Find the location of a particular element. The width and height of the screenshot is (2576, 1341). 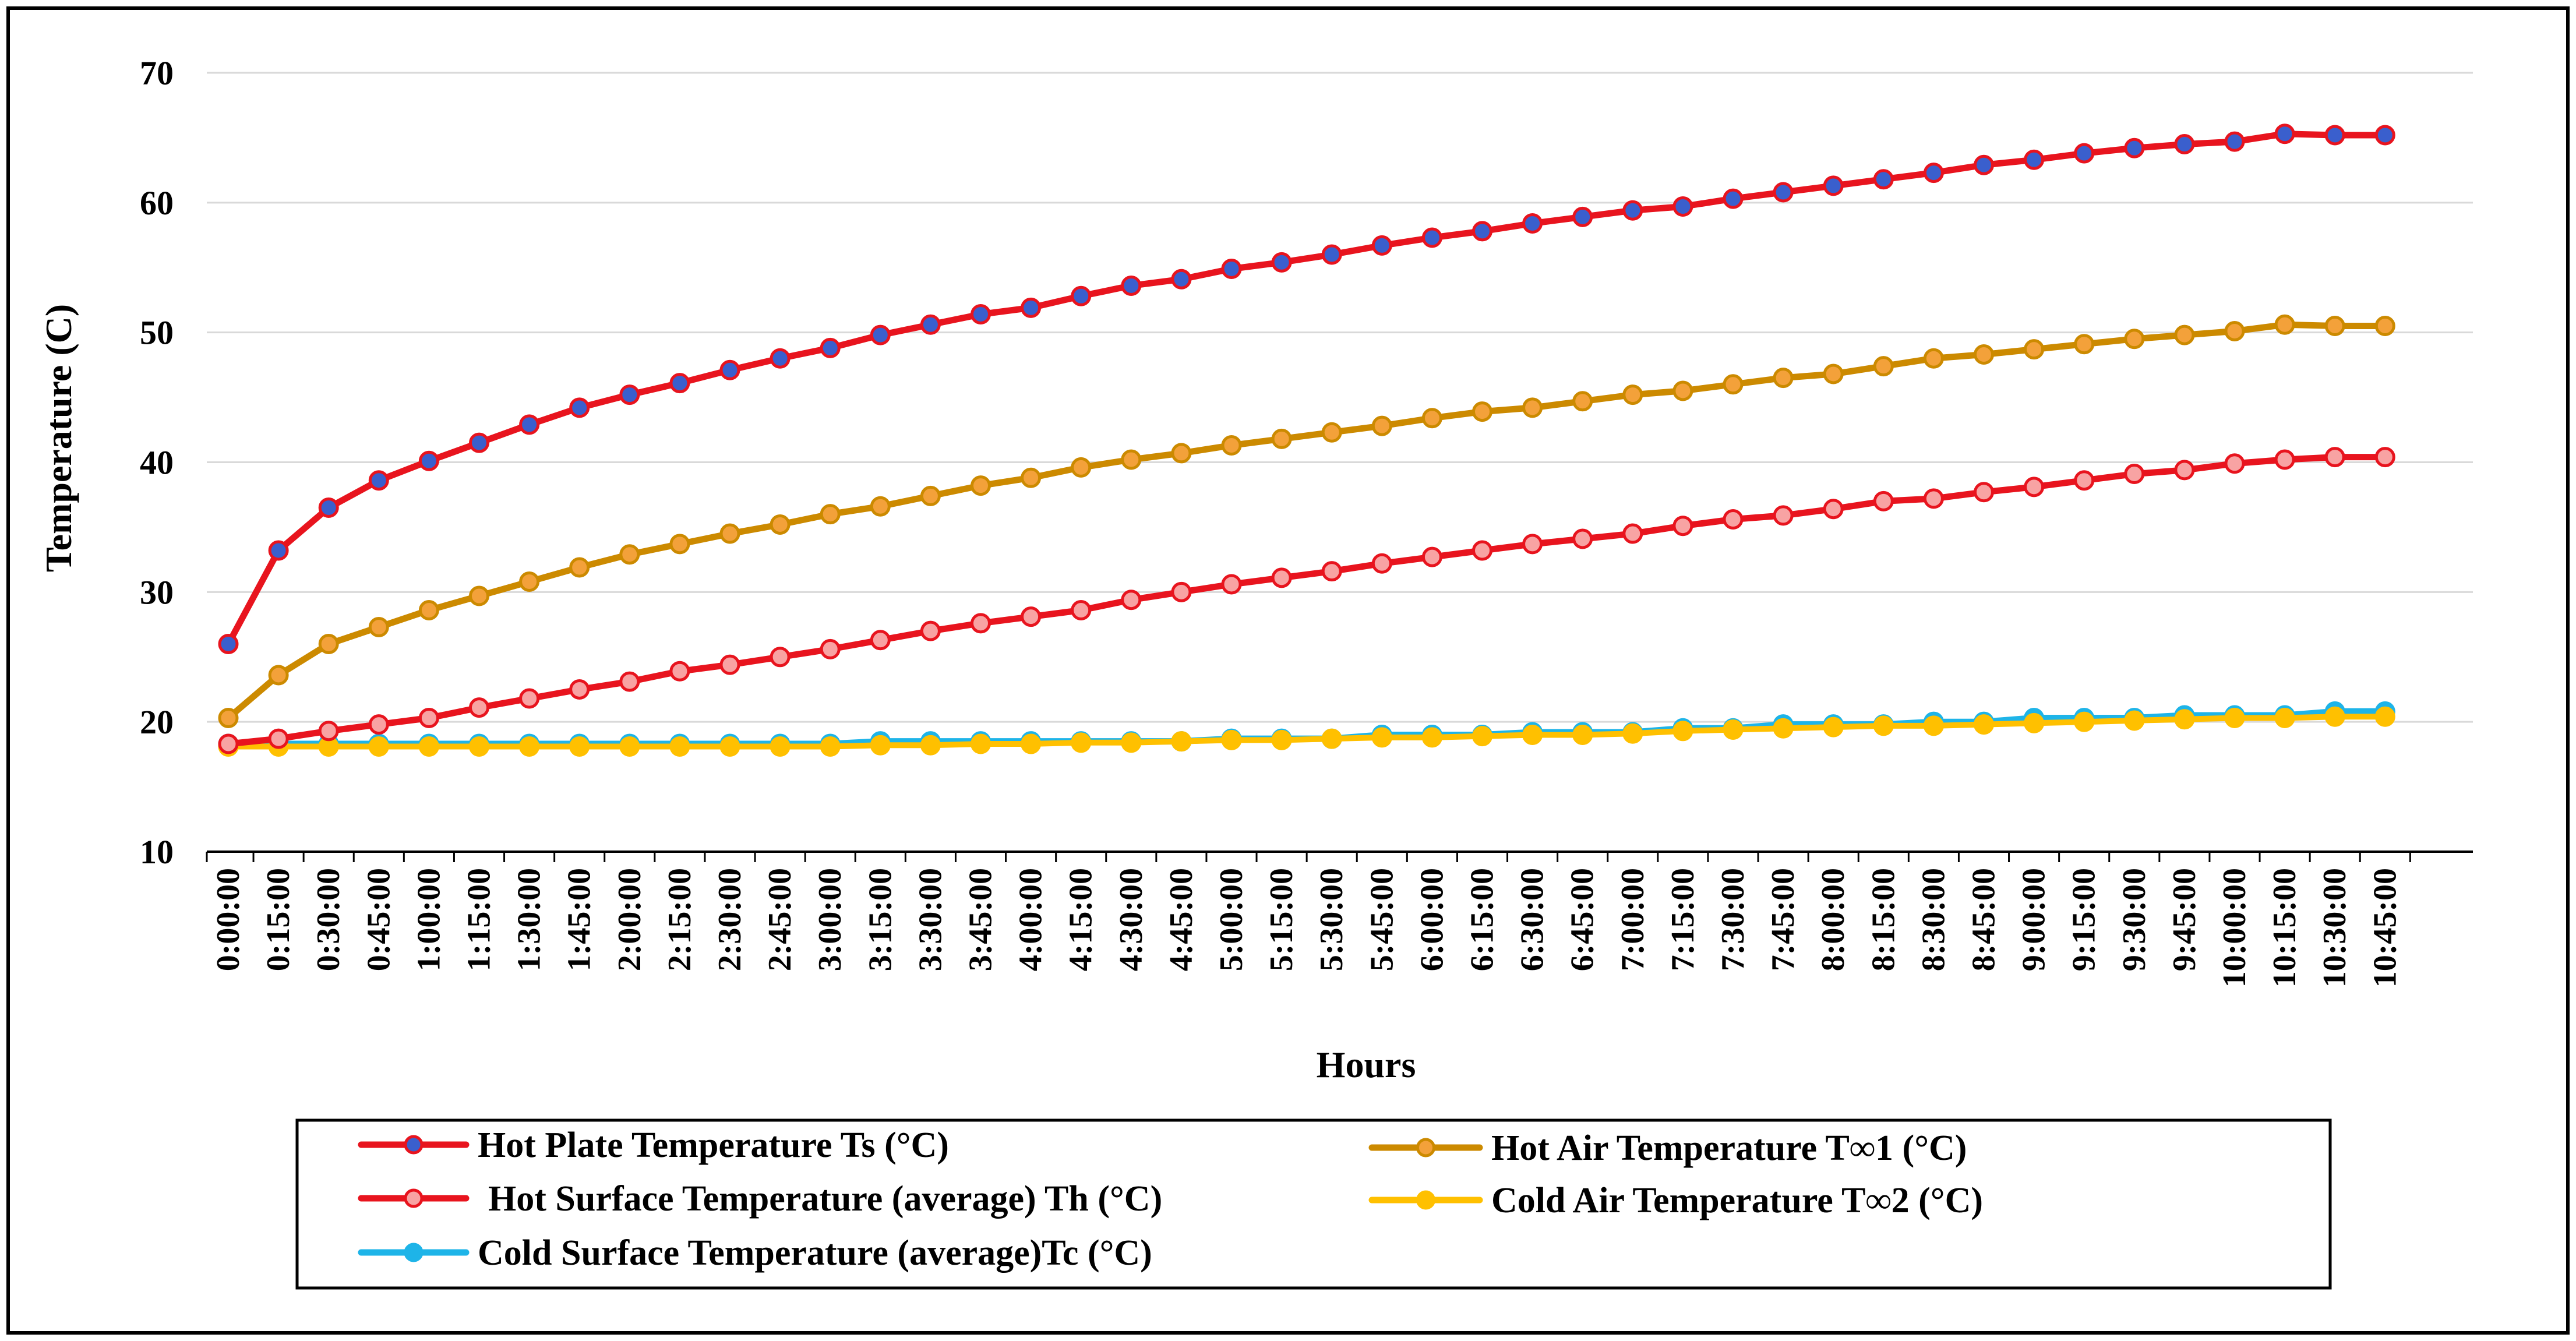

x-tick-label: 2:15:00 is located at coordinates (680, 919).